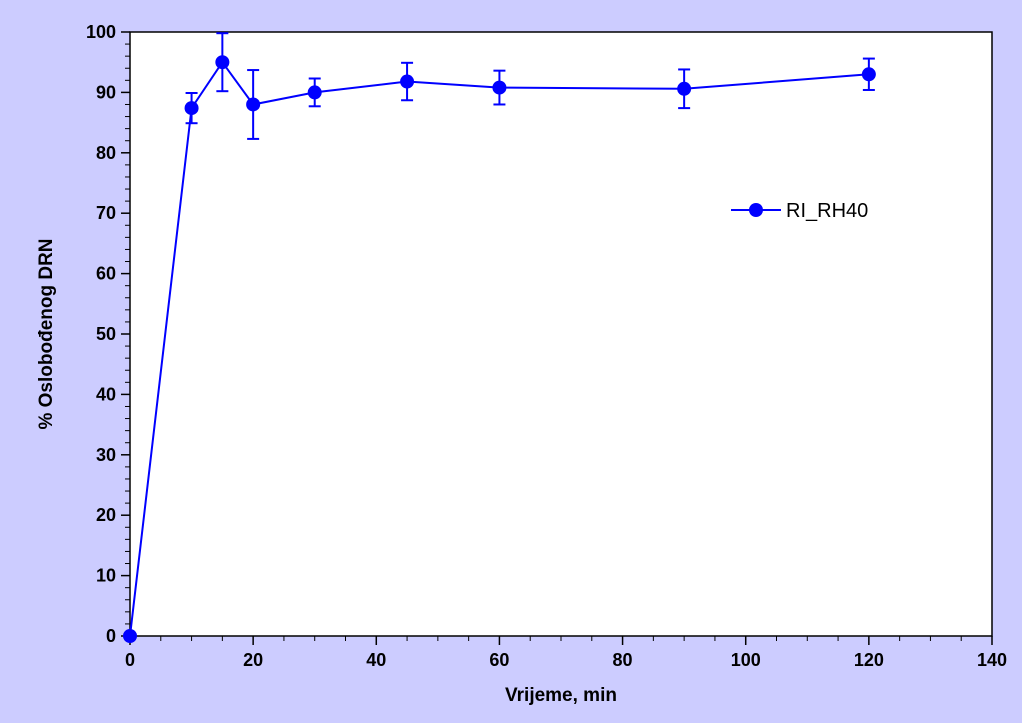  I want to click on x-axis-title: Vrijeme, min, so click(561, 695).